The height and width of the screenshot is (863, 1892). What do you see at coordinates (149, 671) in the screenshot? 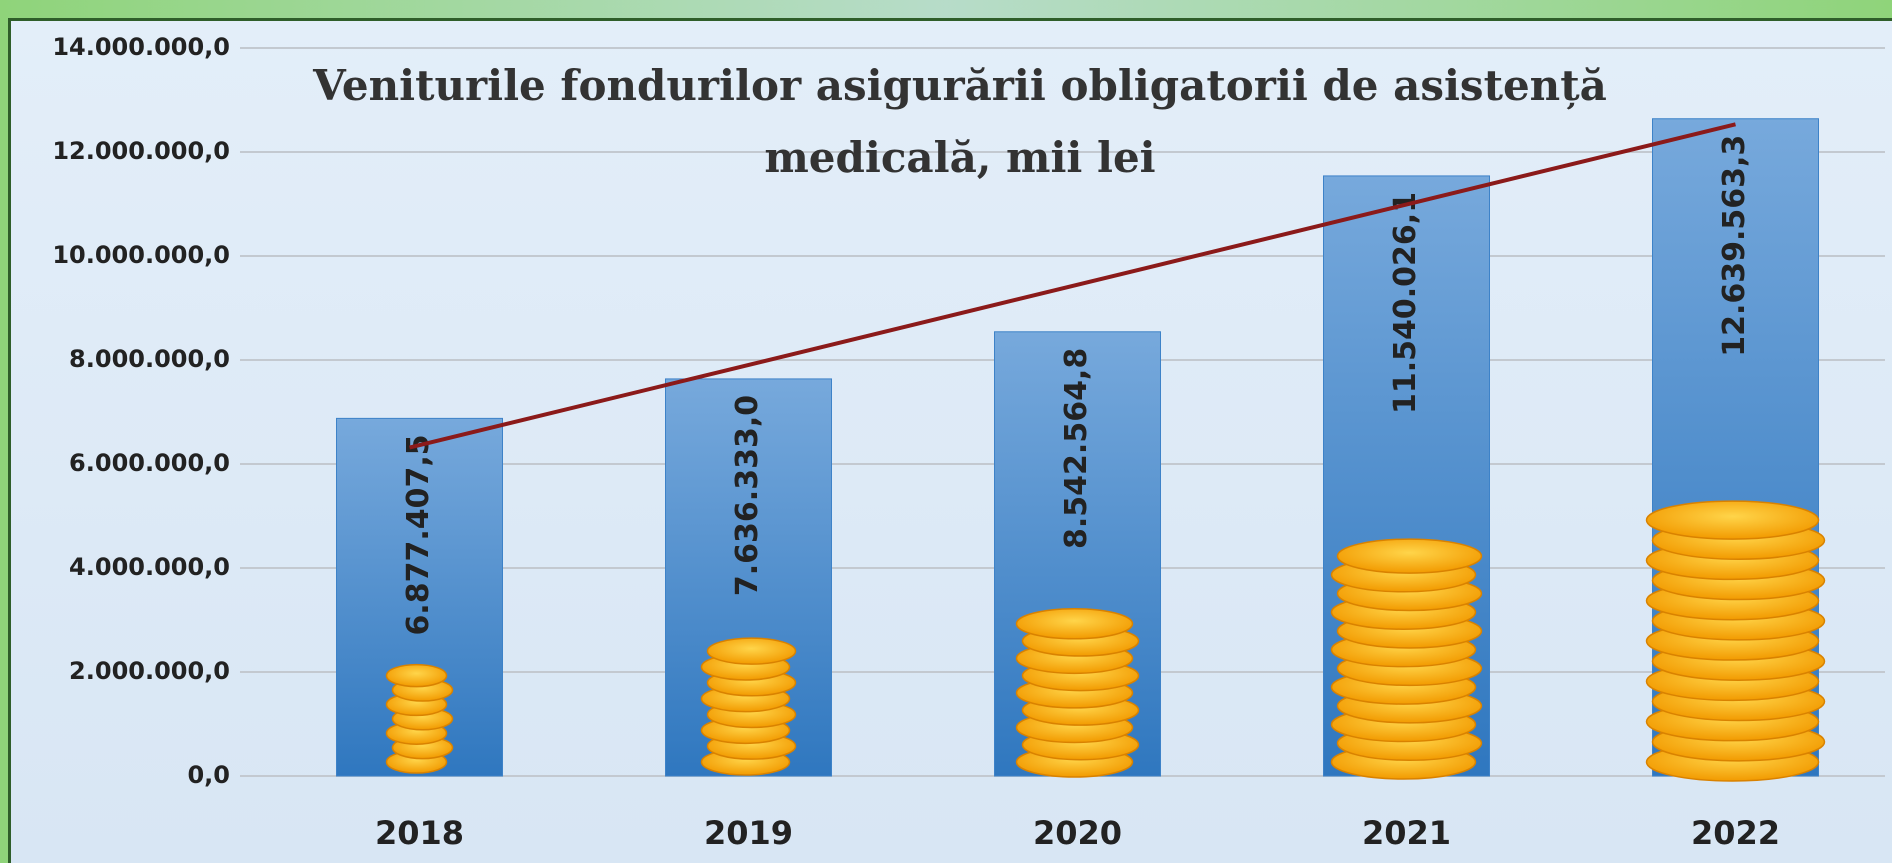
I see `y-tick-label: 2.000.000,0` at bounding box center [149, 671].